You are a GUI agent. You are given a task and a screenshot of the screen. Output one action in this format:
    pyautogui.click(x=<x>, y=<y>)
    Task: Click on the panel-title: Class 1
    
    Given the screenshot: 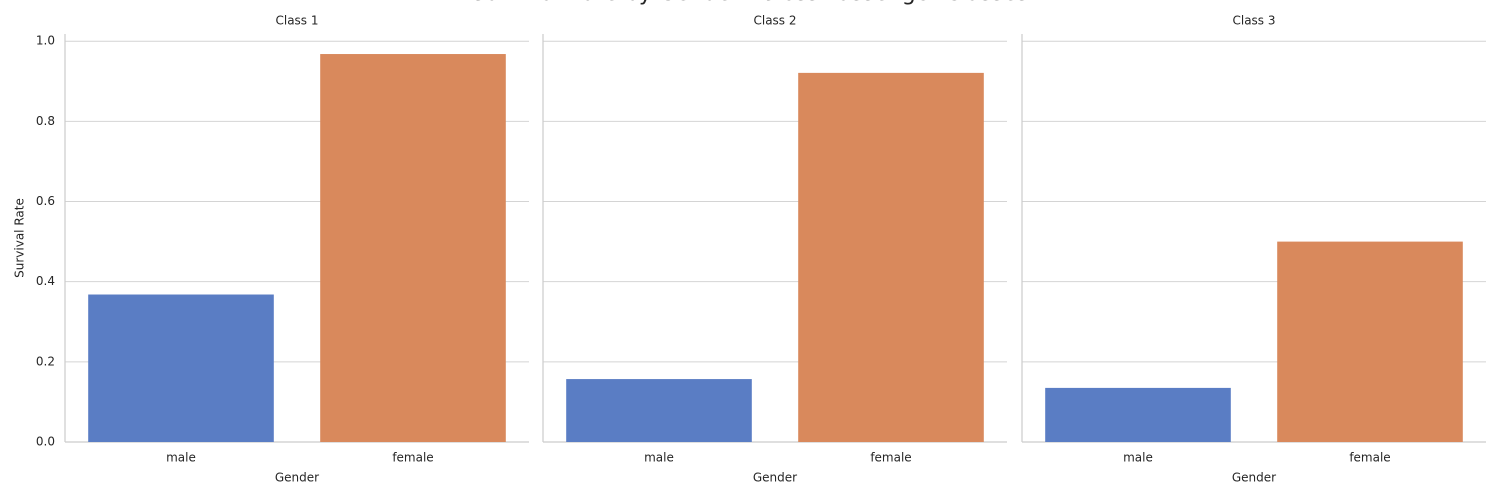 What is the action you would take?
    pyautogui.click(x=296, y=21)
    